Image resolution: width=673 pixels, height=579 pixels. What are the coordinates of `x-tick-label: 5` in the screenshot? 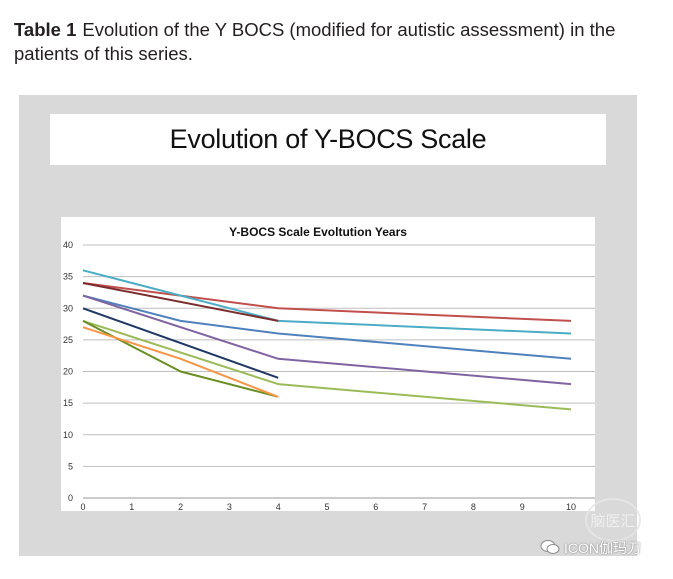 It's located at (326, 506).